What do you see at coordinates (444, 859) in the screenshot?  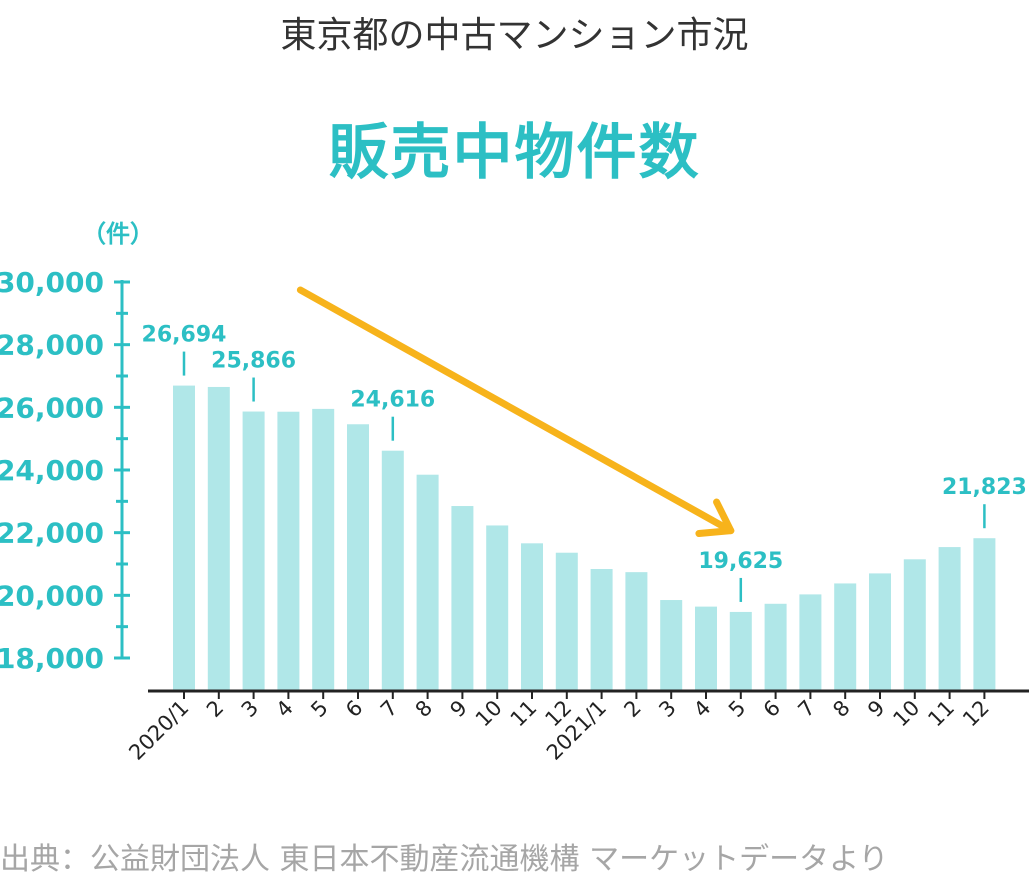 I see `data-source-note: 出典：公益財団法人 東日本不動産流通機構 マーケットデータより` at bounding box center [444, 859].